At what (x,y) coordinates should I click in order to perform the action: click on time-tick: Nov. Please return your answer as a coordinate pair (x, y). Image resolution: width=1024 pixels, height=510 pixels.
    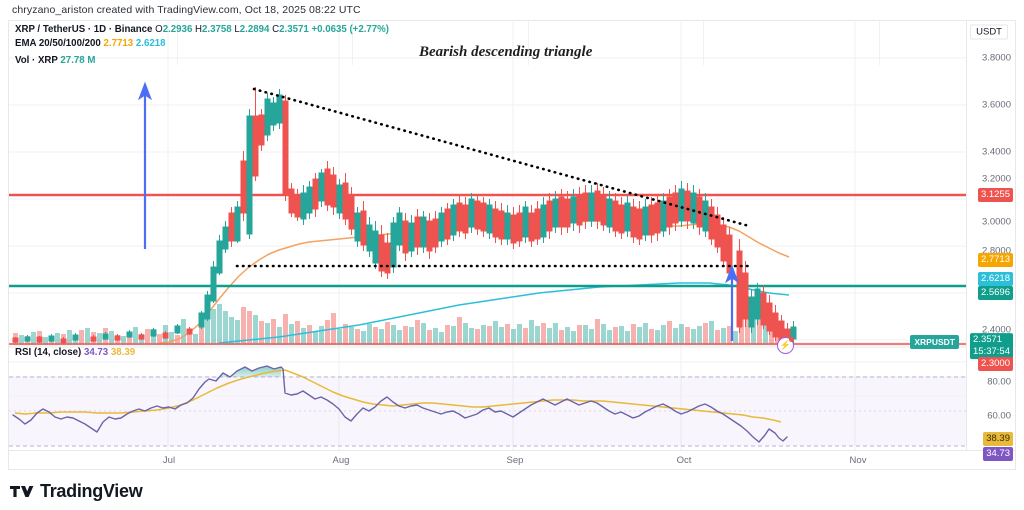
    Looking at the image, I should click on (858, 460).